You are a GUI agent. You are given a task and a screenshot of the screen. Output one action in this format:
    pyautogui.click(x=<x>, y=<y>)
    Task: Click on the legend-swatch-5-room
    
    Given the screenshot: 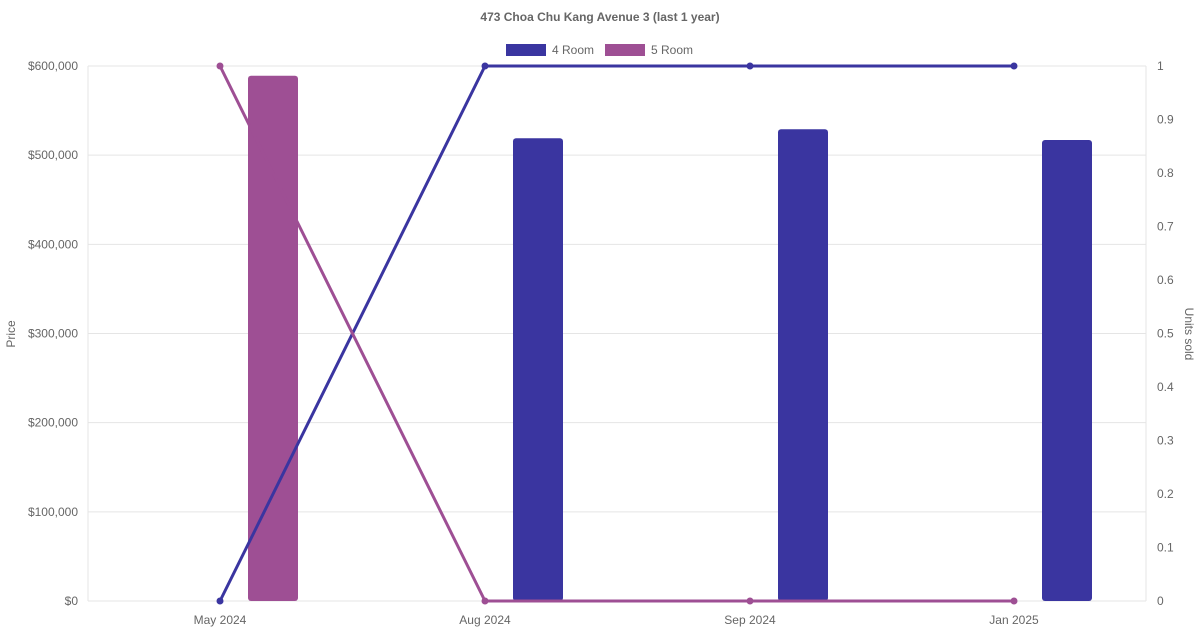 What is the action you would take?
    pyautogui.click(x=625, y=50)
    